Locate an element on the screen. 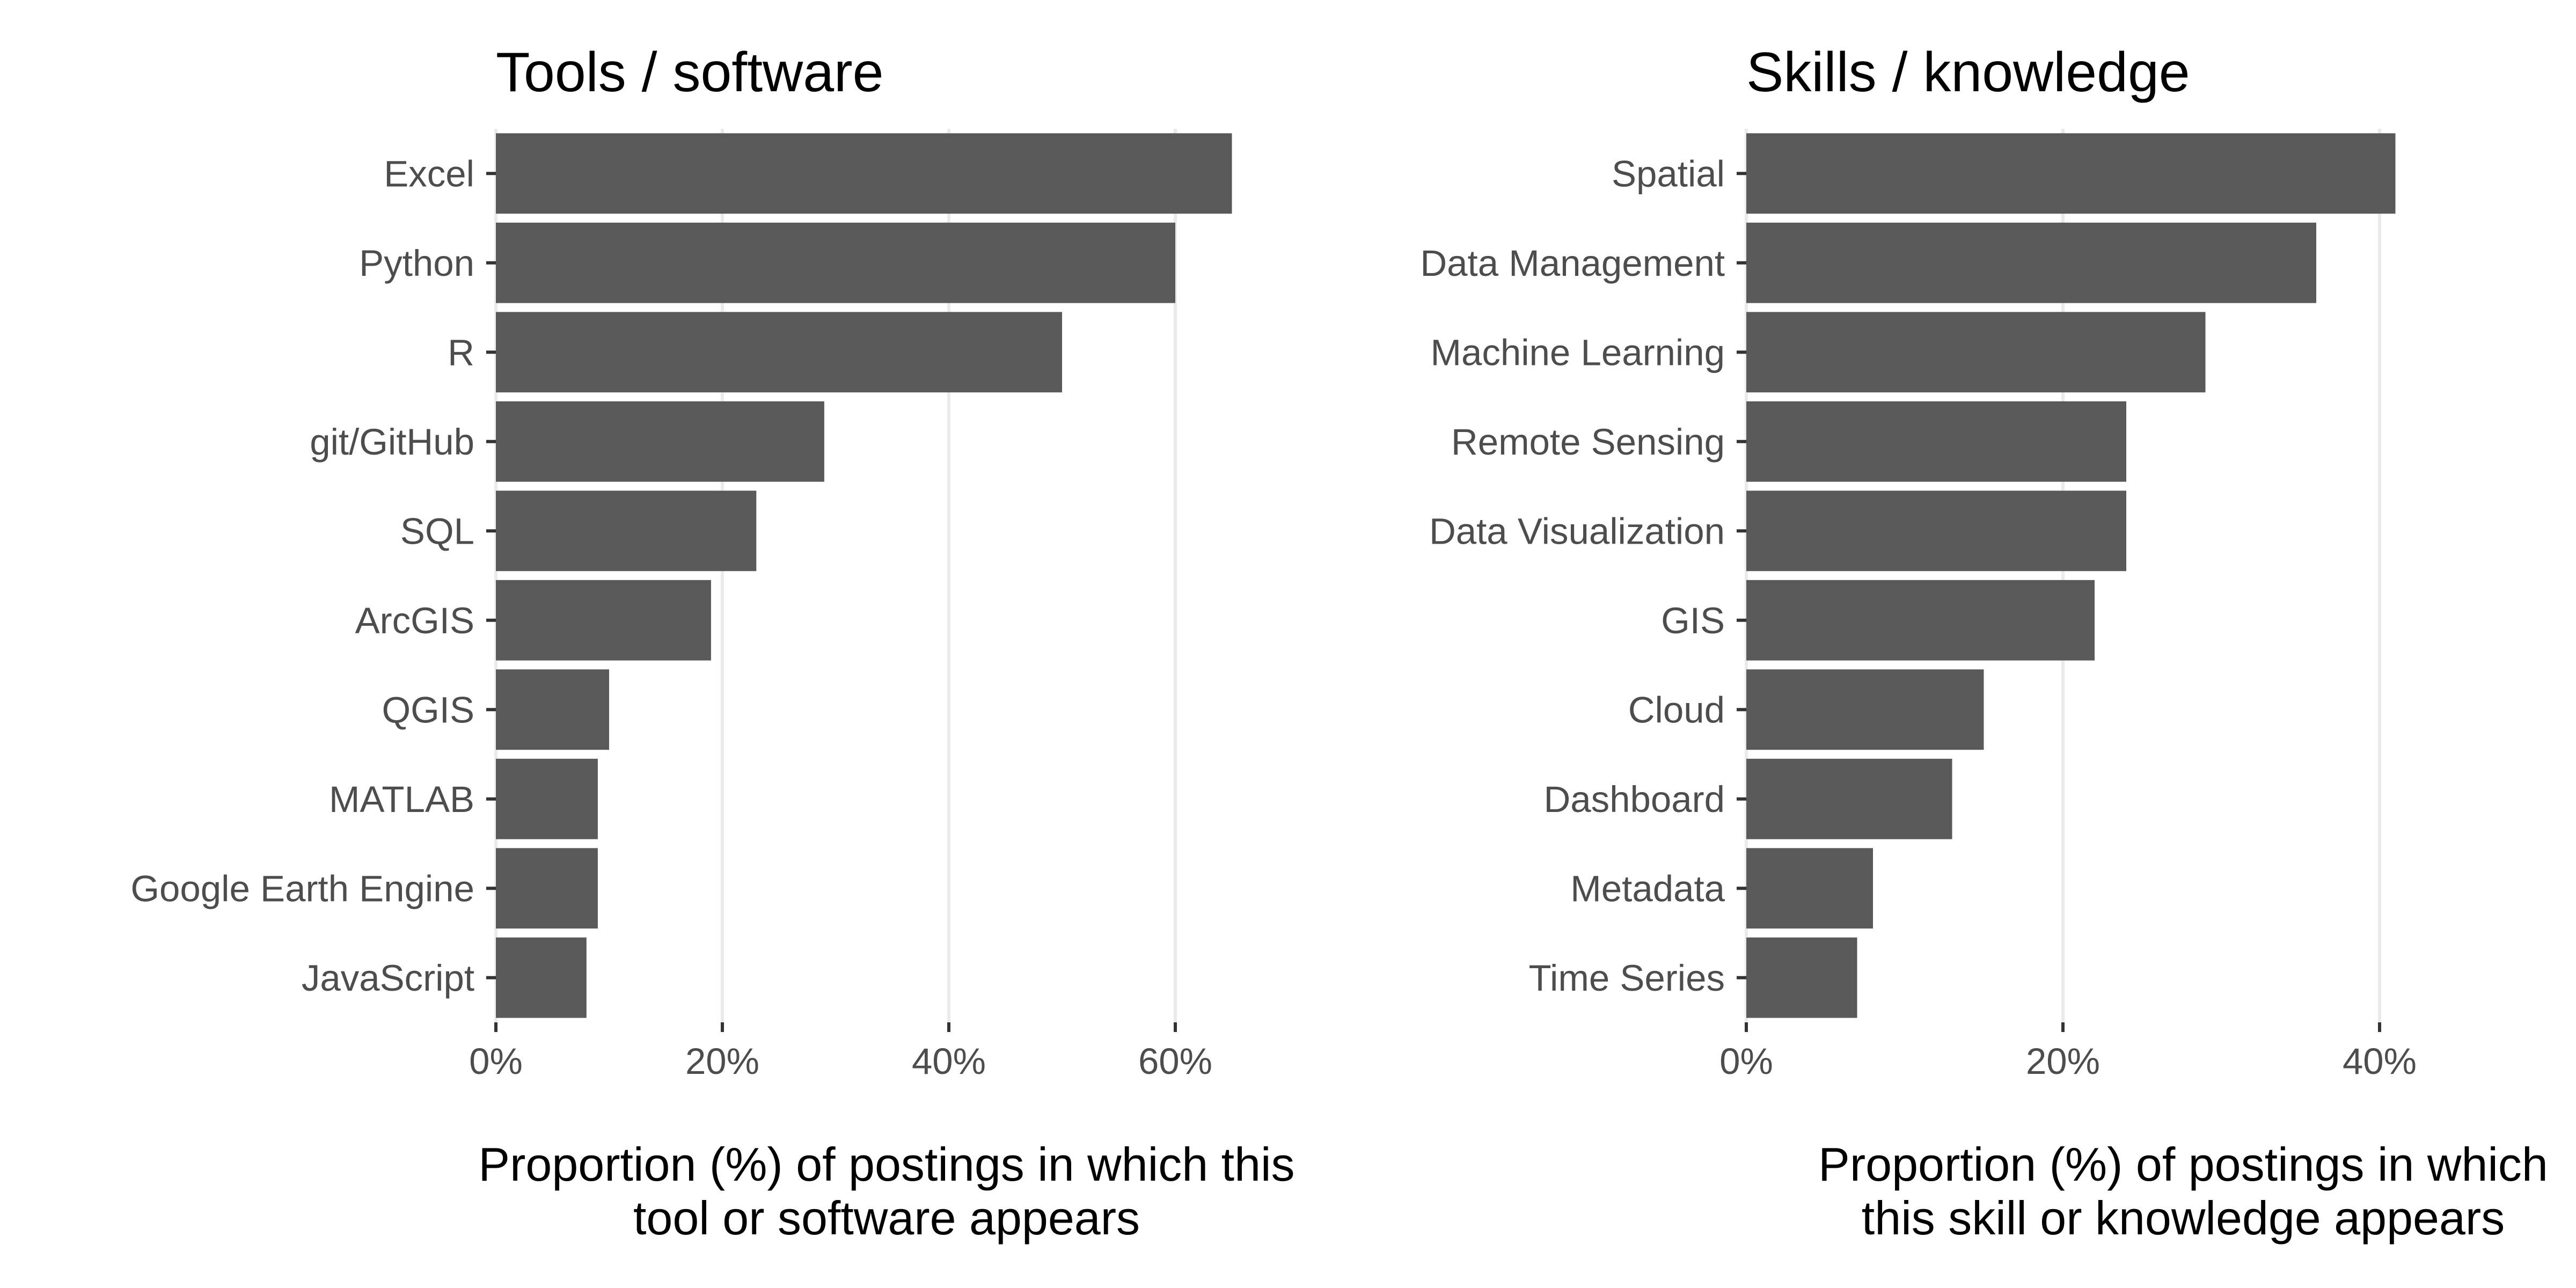  category-label: Cloud is located at coordinates (1676, 709).